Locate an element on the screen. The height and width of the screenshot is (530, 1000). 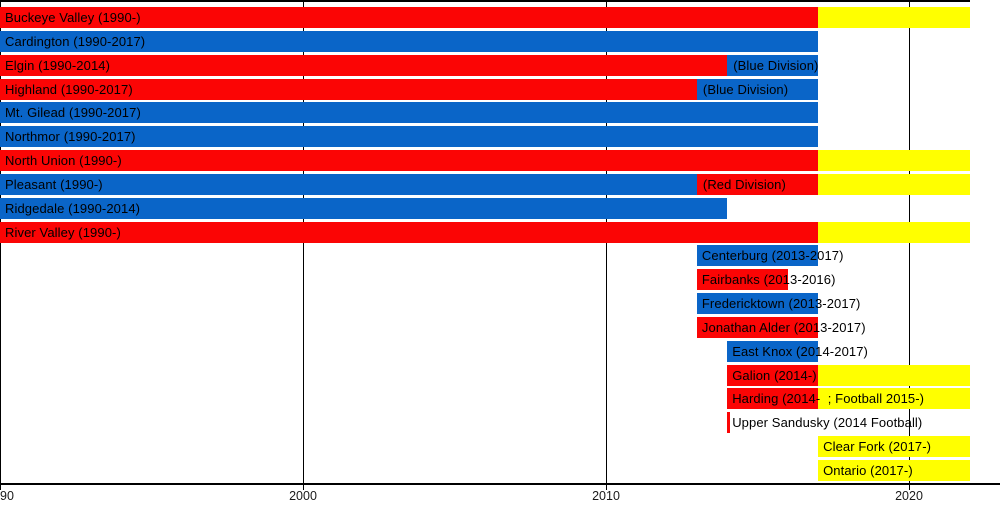
team-label: Clear Fork (2017-) is located at coordinates (877, 447).